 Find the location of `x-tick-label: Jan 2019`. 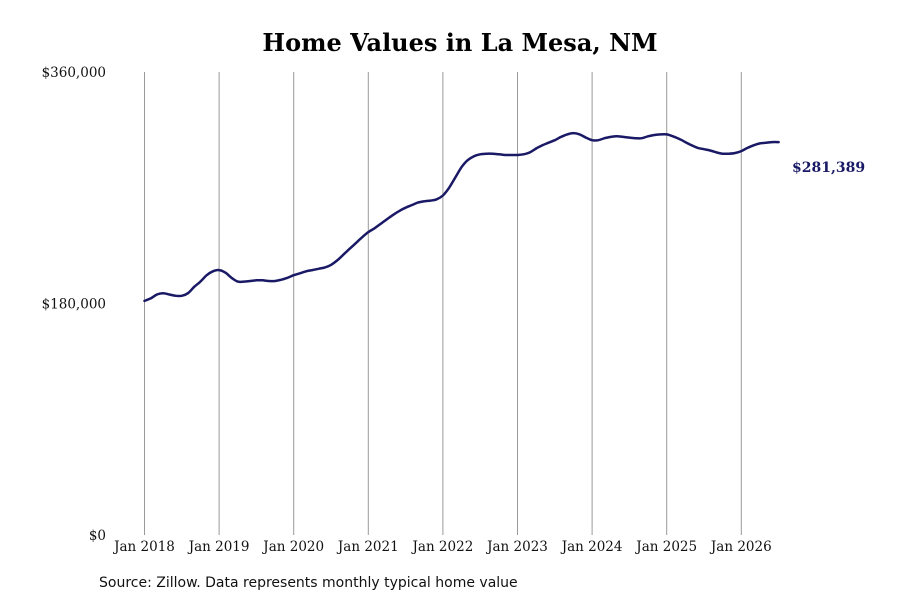

x-tick-label: Jan 2019 is located at coordinates (218, 547).